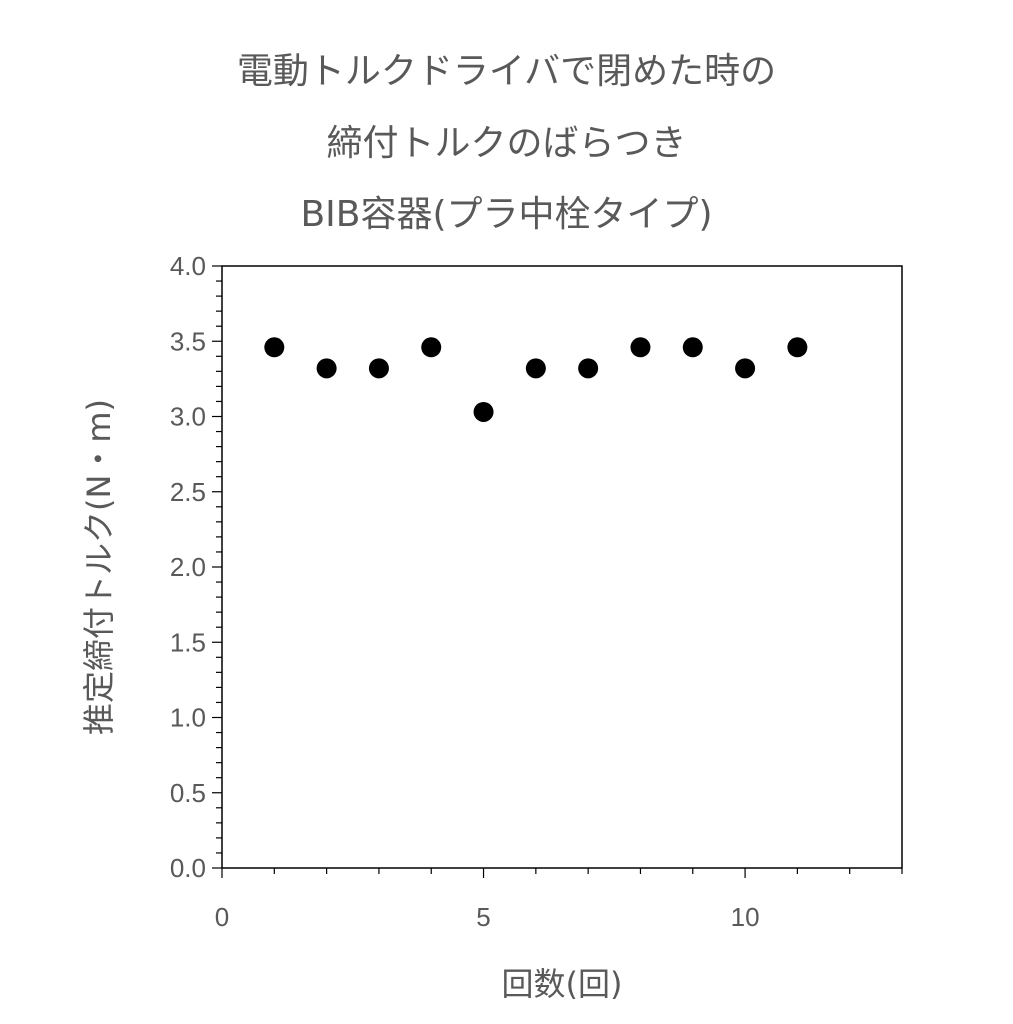  Describe the element at coordinates (536, 379) in the screenshot. I see `data-points` at that location.